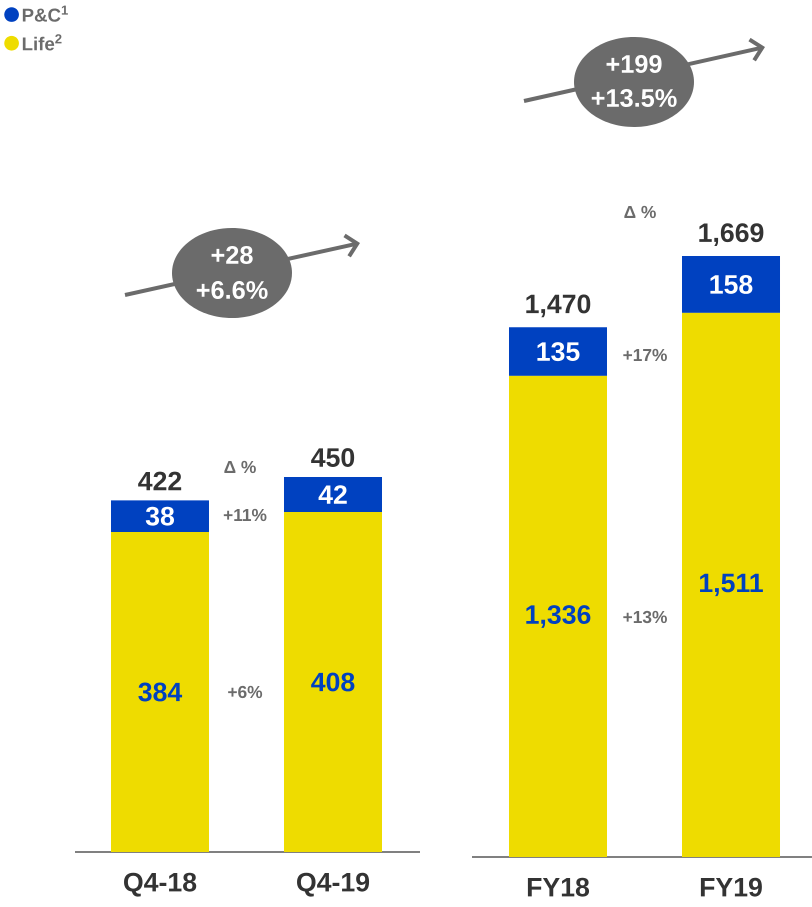 The image size is (812, 907). What do you see at coordinates (42, 42) in the screenshot?
I see `legend-label: Life$^{2}$` at bounding box center [42, 42].